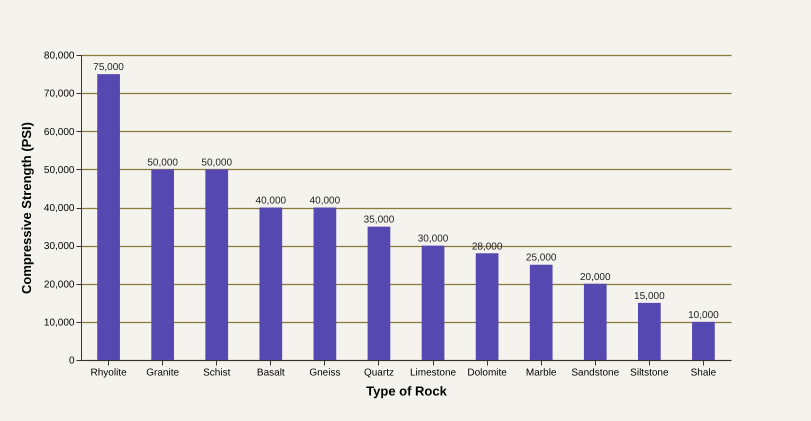 The image size is (811, 421). I want to click on y-tick-label: 20,000, so click(59, 284).